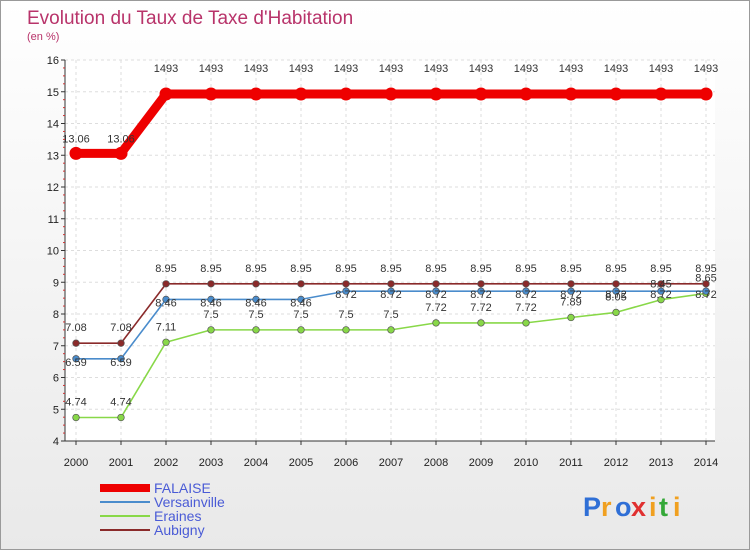 The image size is (750, 550). What do you see at coordinates (53, 252) in the screenshot?
I see `y-tick-label: 10` at bounding box center [53, 252].